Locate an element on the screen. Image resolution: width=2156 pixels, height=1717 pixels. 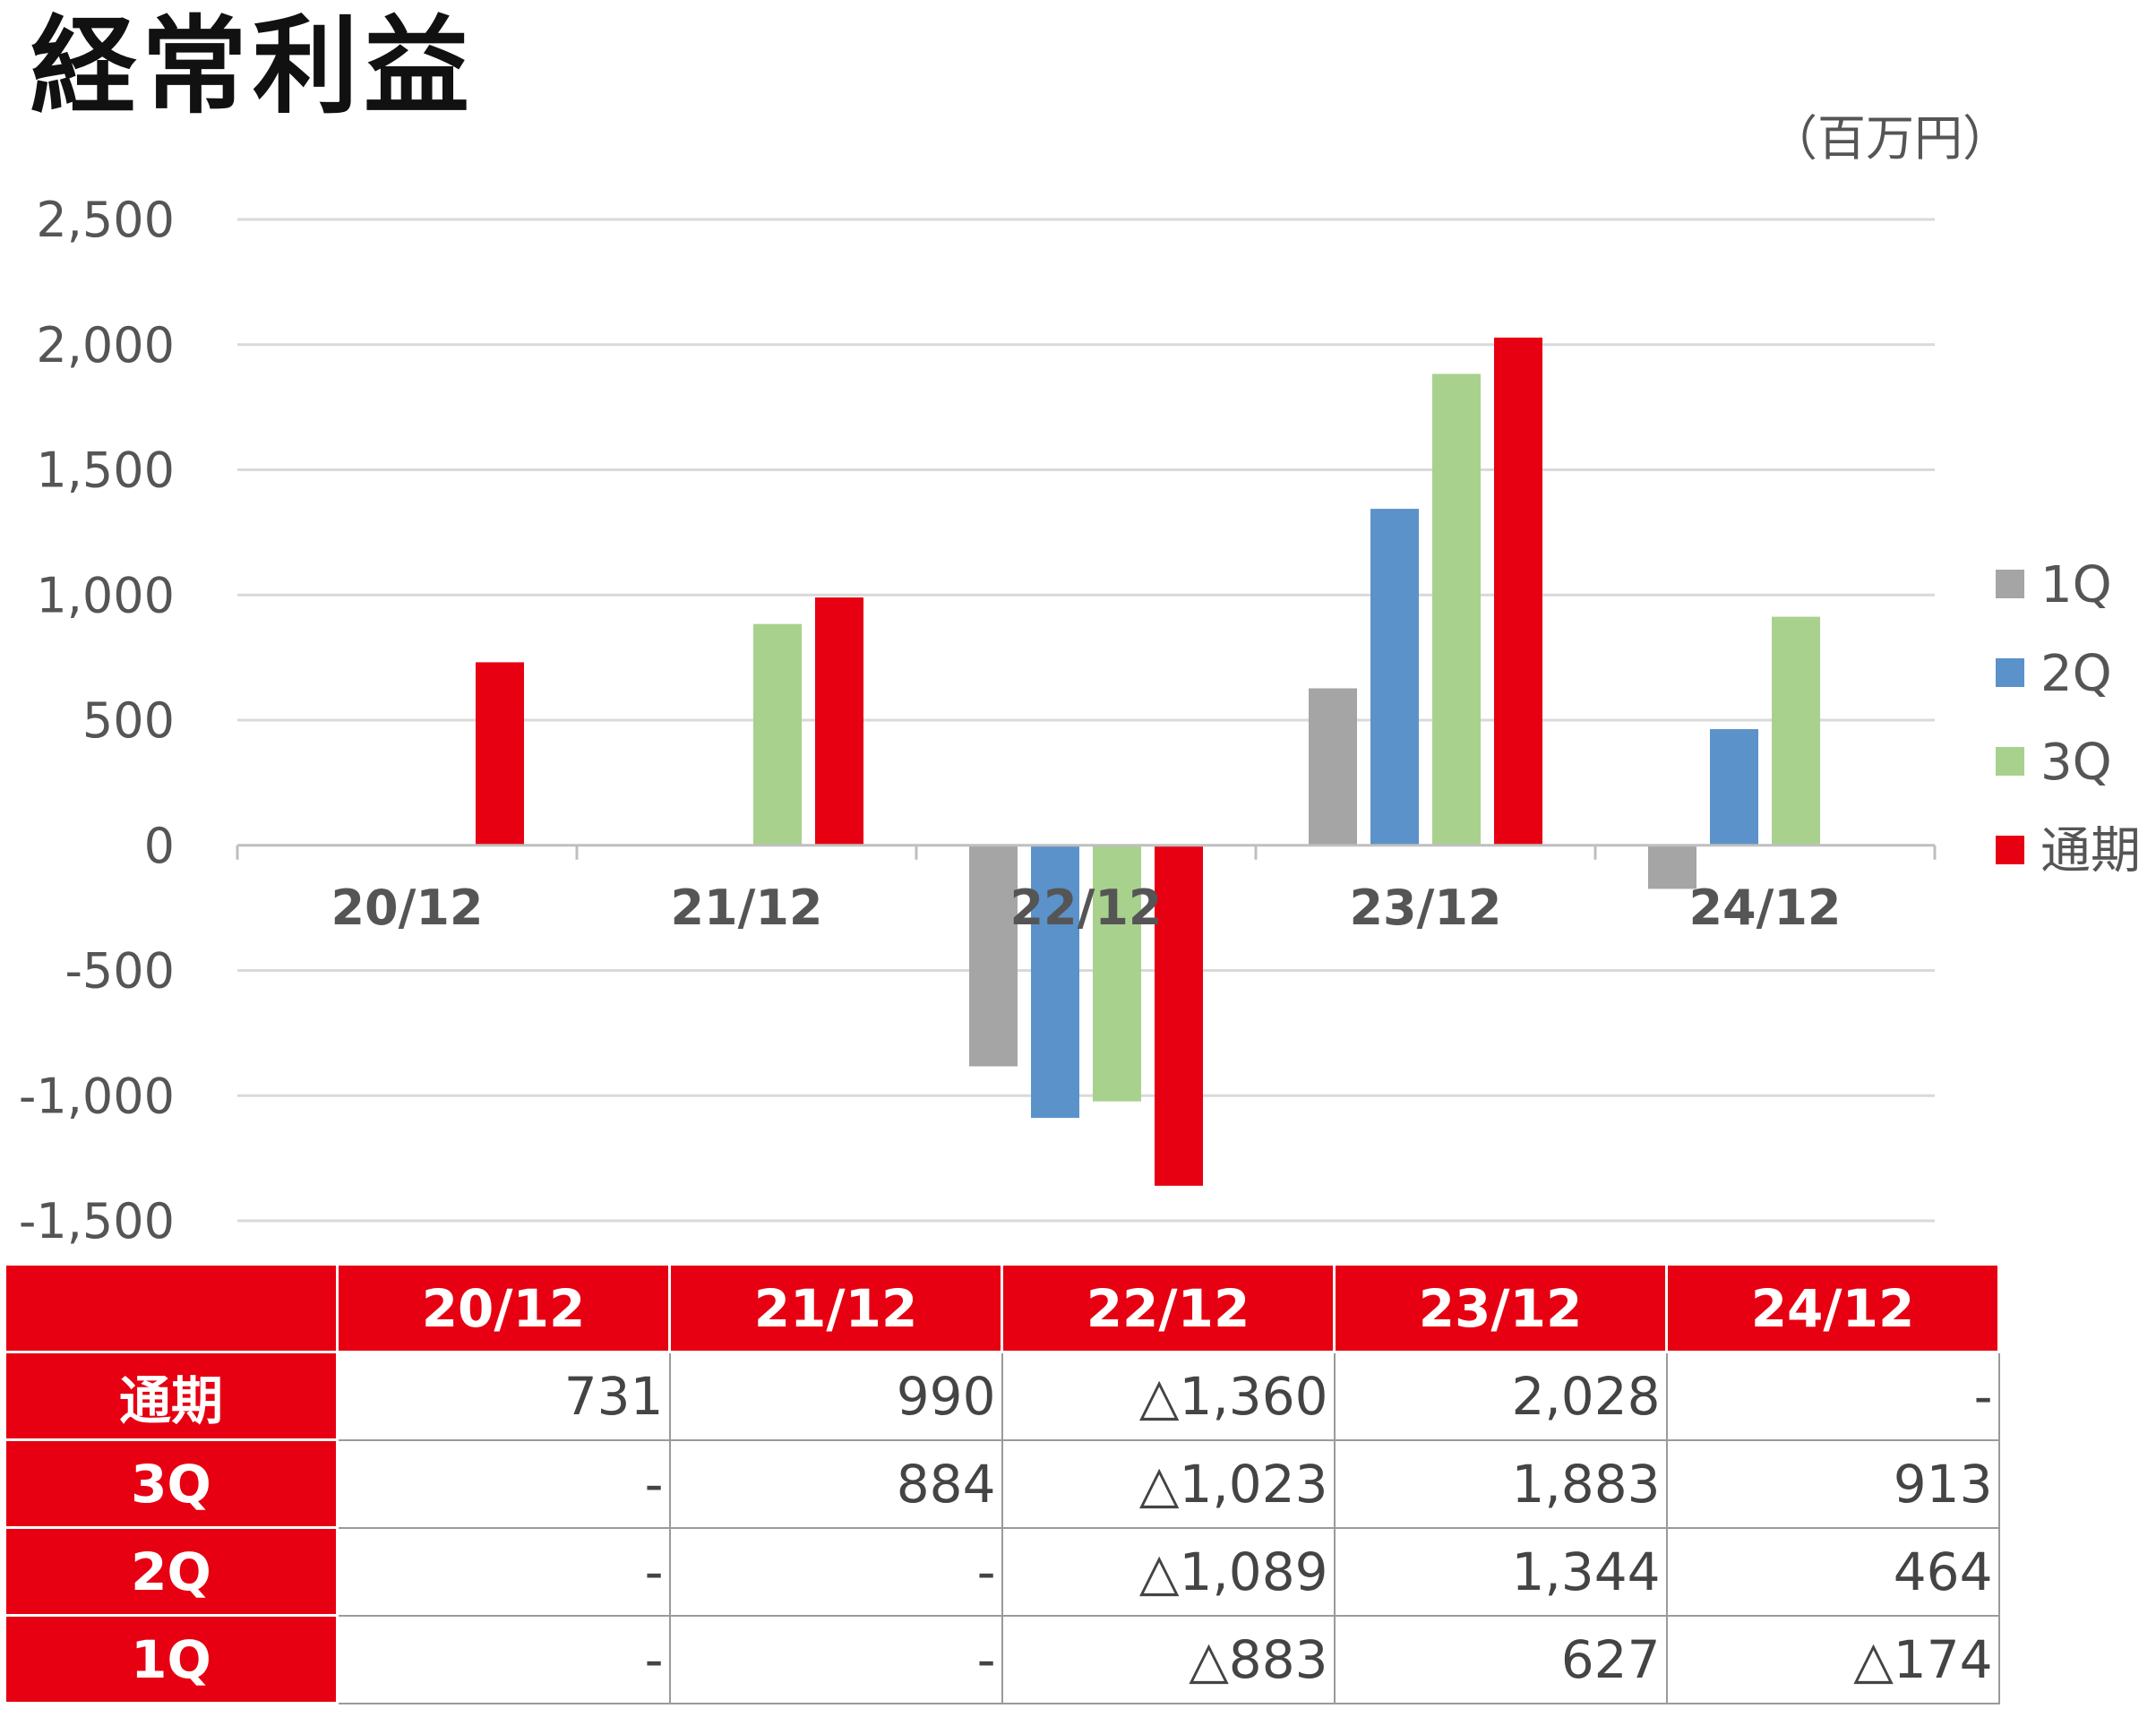
y-tick-label: -1,000 is located at coordinates (97, 1096).